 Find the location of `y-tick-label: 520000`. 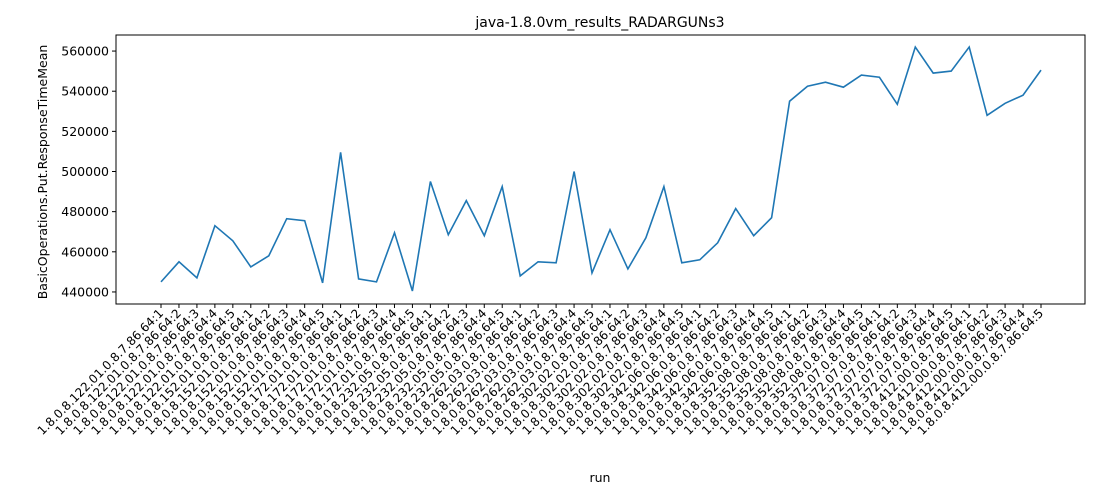

y-tick-label: 520000 is located at coordinates (85, 131).